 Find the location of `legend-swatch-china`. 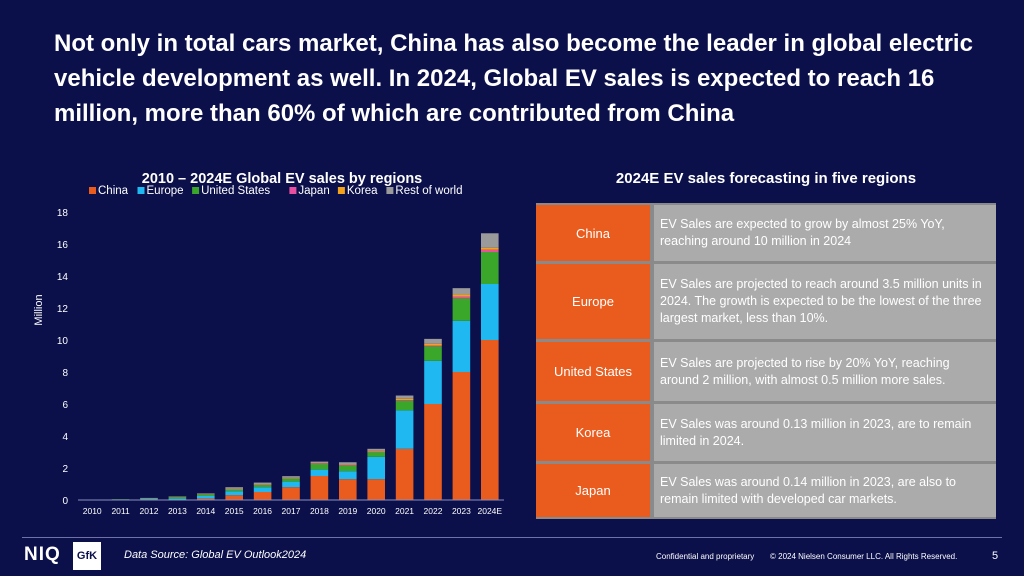

legend-swatch-china is located at coordinates (92, 190).